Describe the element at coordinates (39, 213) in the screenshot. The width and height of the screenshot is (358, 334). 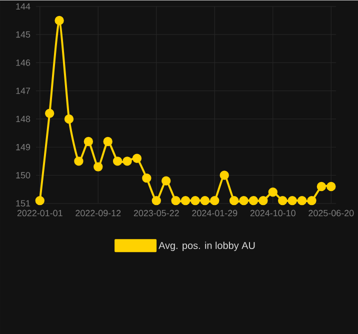
I see `x-tick-label: 2022-01-01` at that location.